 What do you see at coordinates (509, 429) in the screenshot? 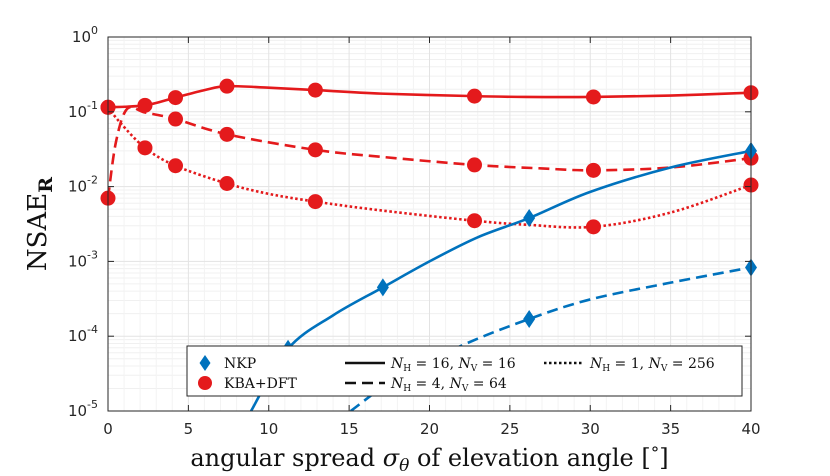
I see `x-tick-label: 25` at bounding box center [509, 429].